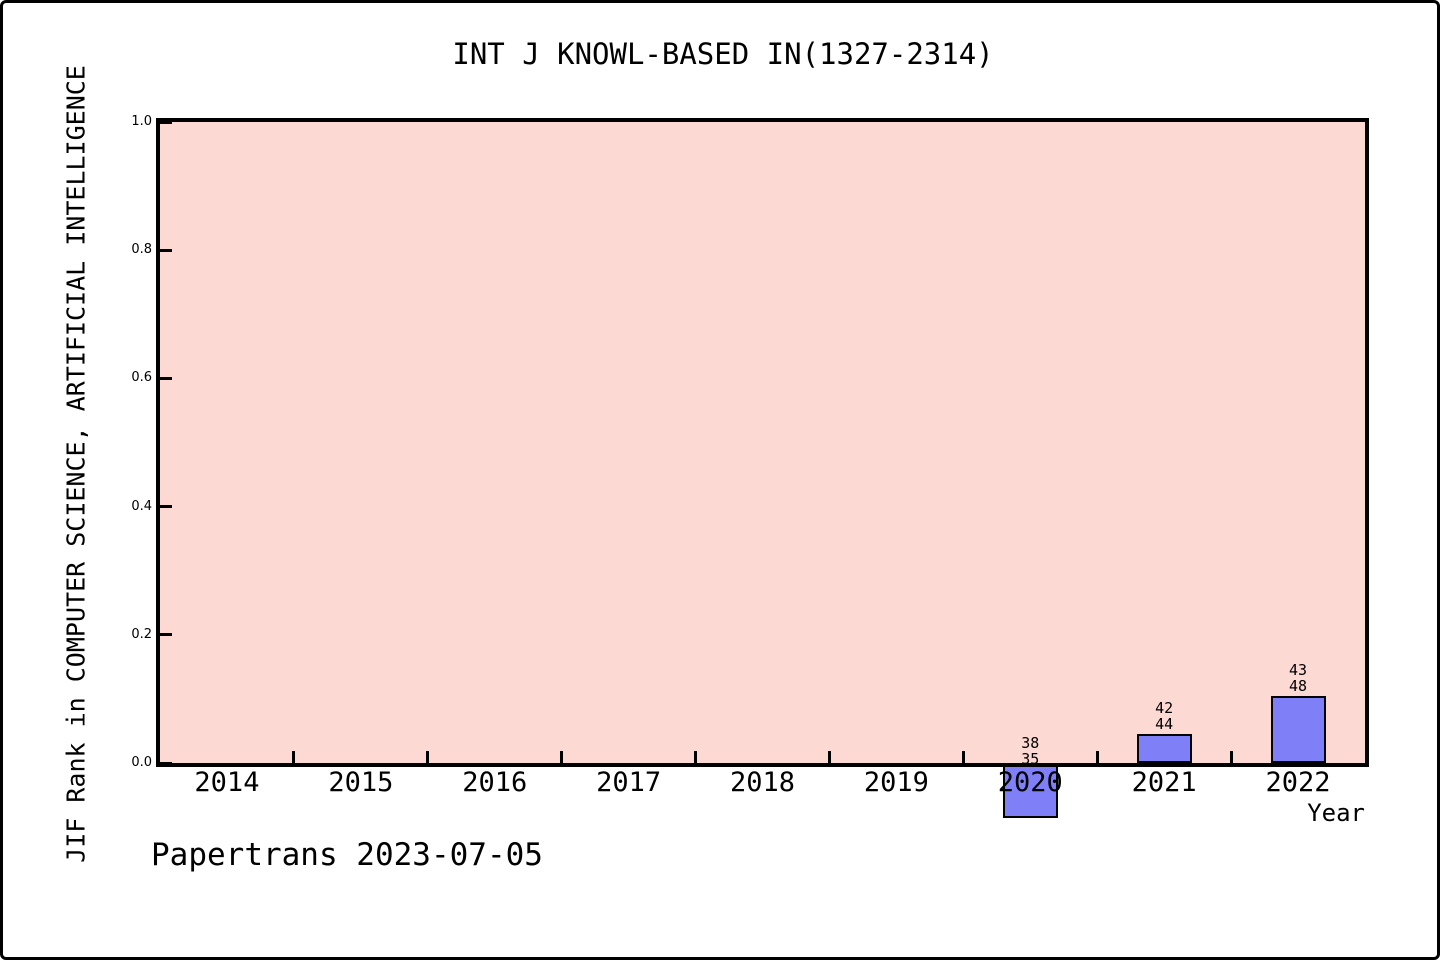 The height and width of the screenshot is (960, 1440). I want to click on bar-label-bottom: 44, so click(1164, 723).